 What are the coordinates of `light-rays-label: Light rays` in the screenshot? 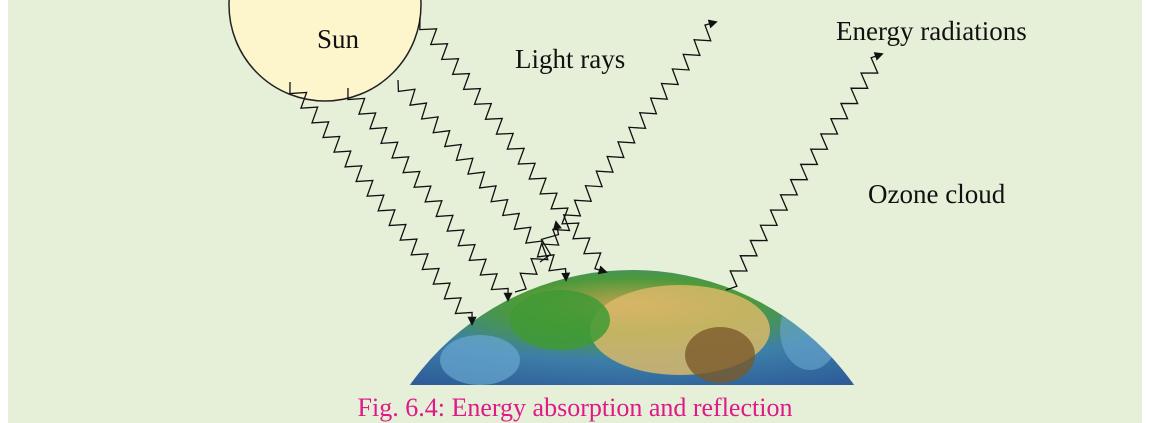 It's located at (570, 59).